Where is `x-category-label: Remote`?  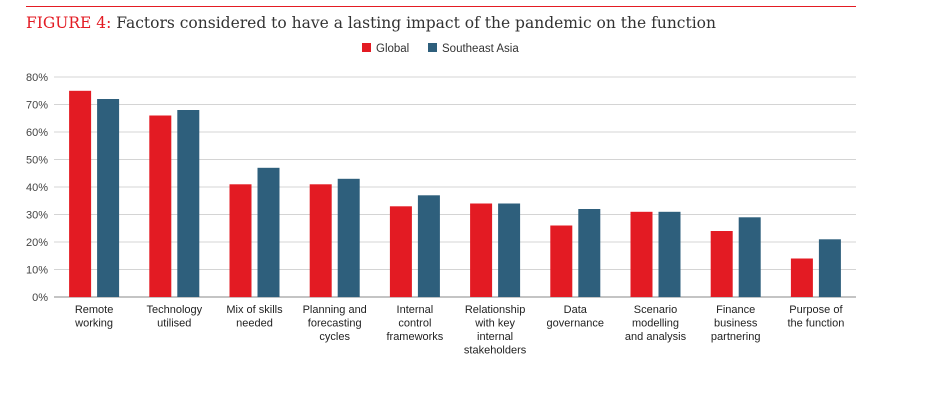 x-category-label: Remote is located at coordinates (94, 310).